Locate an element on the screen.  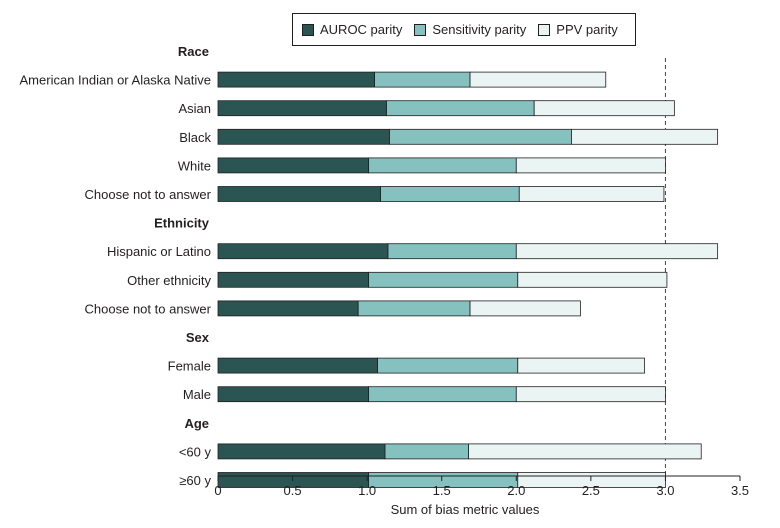
legend-swatch-ppv is located at coordinates (544, 29).